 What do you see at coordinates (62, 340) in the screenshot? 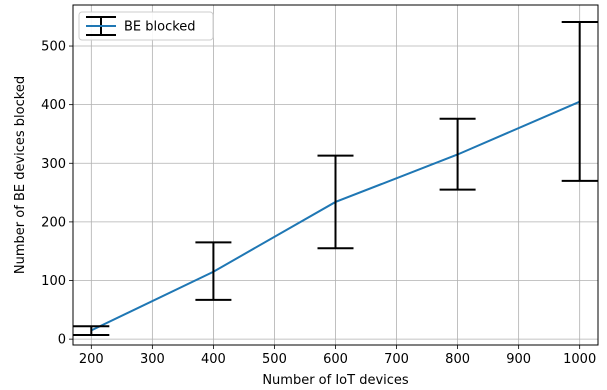
I see `y-tick-label: 0` at bounding box center [62, 340].